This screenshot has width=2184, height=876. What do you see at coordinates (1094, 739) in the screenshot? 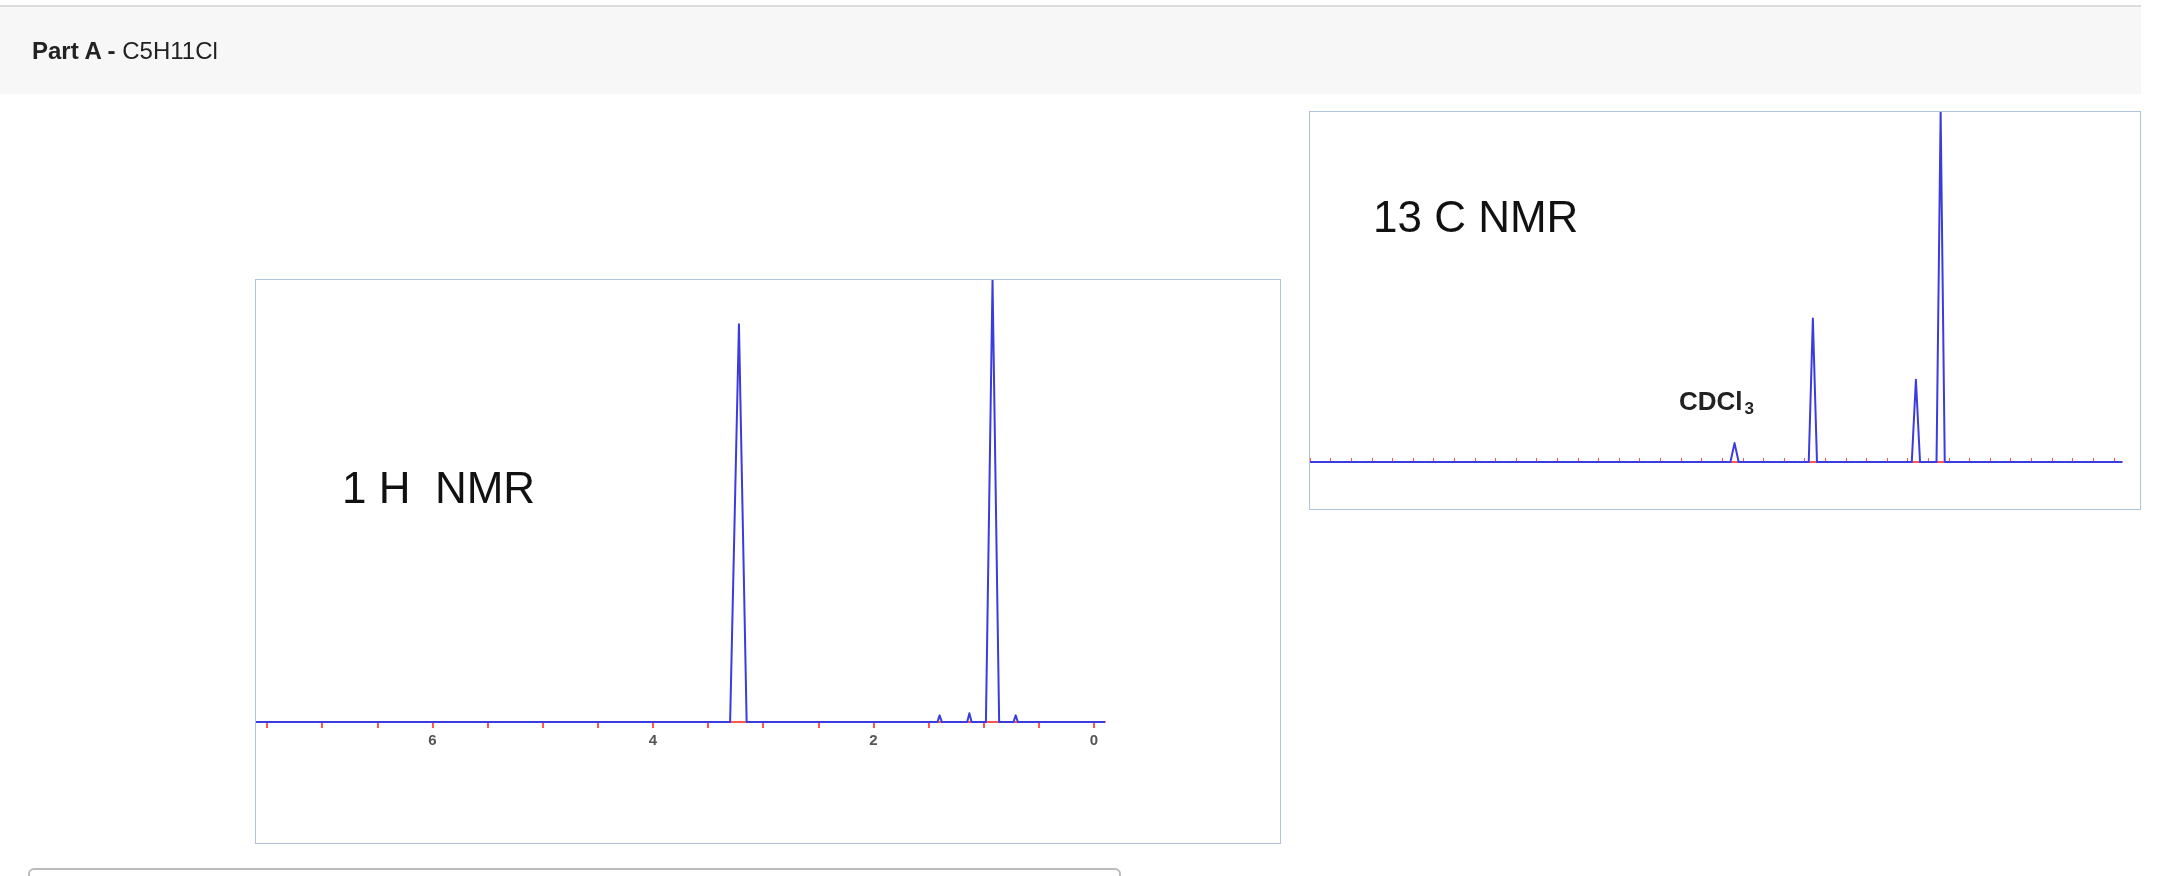
I see `x-tick-label: 0` at bounding box center [1094, 739].